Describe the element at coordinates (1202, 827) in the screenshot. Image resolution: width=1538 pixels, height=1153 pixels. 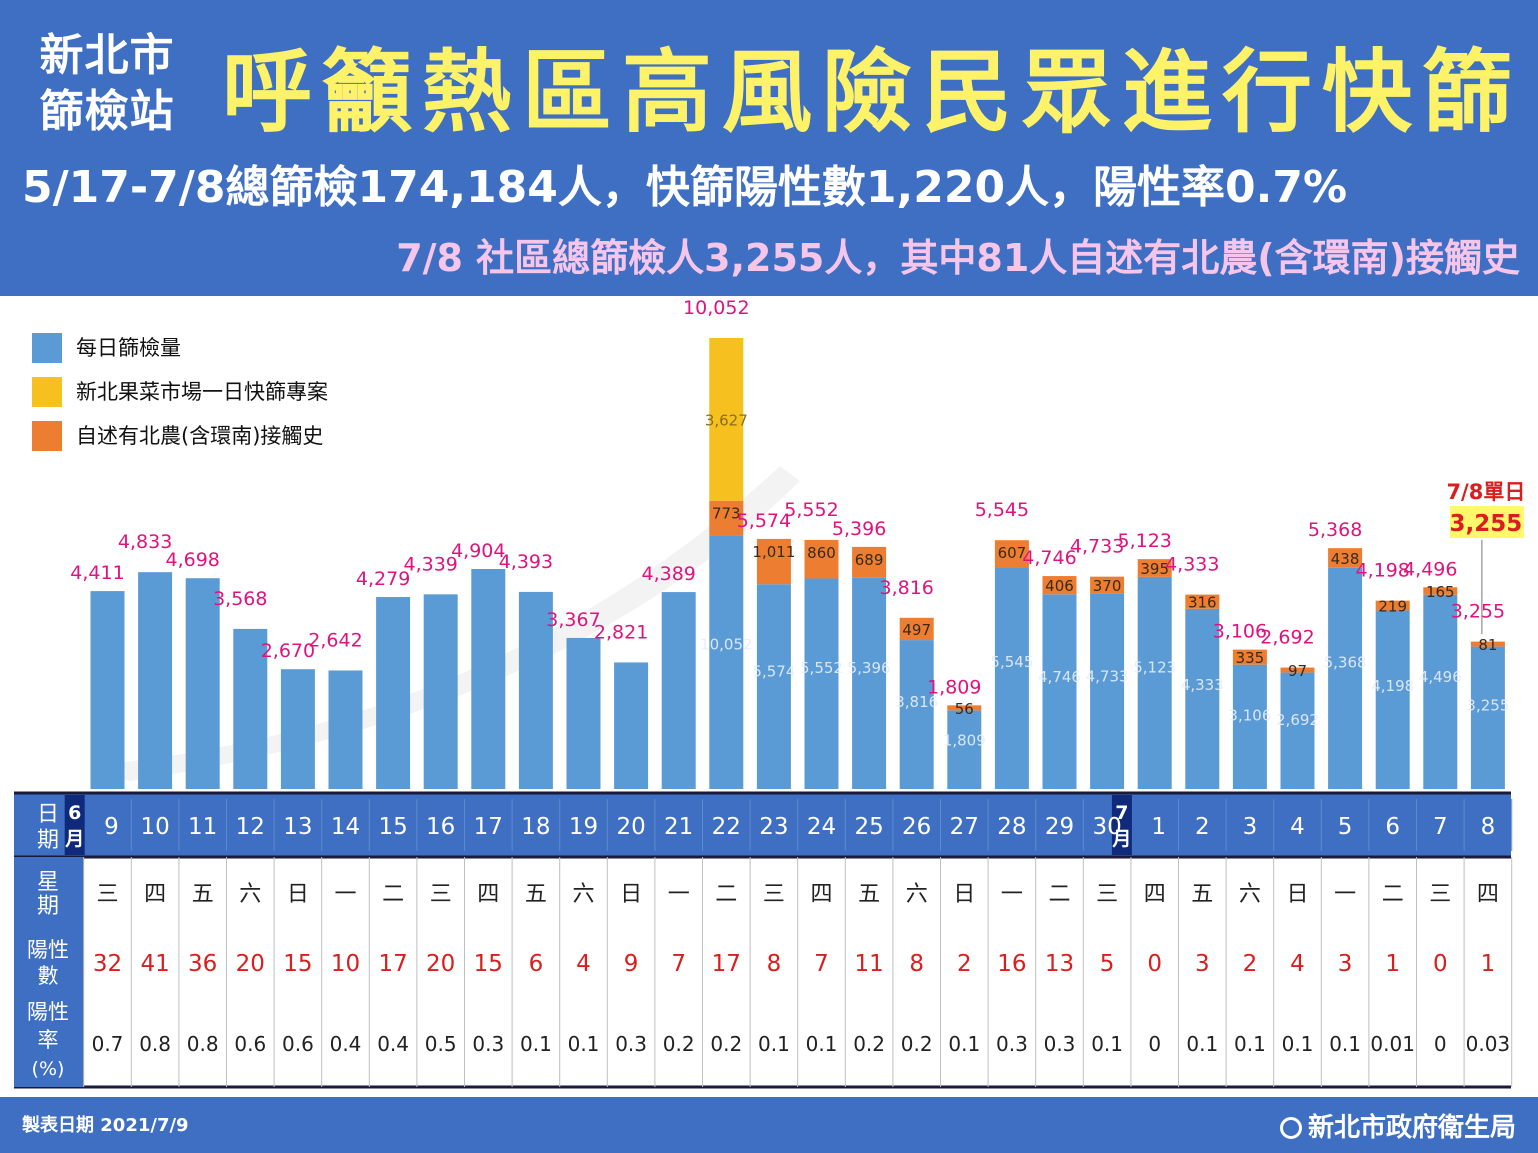
I see `date-cell-23: 2` at that location.